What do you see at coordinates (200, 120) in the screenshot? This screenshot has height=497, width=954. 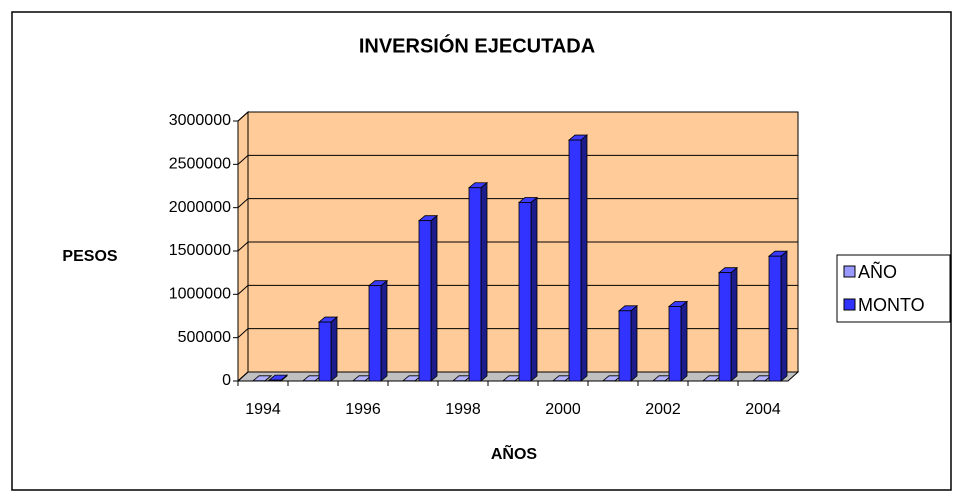 I see `y-tick-label: 3000000` at bounding box center [200, 120].